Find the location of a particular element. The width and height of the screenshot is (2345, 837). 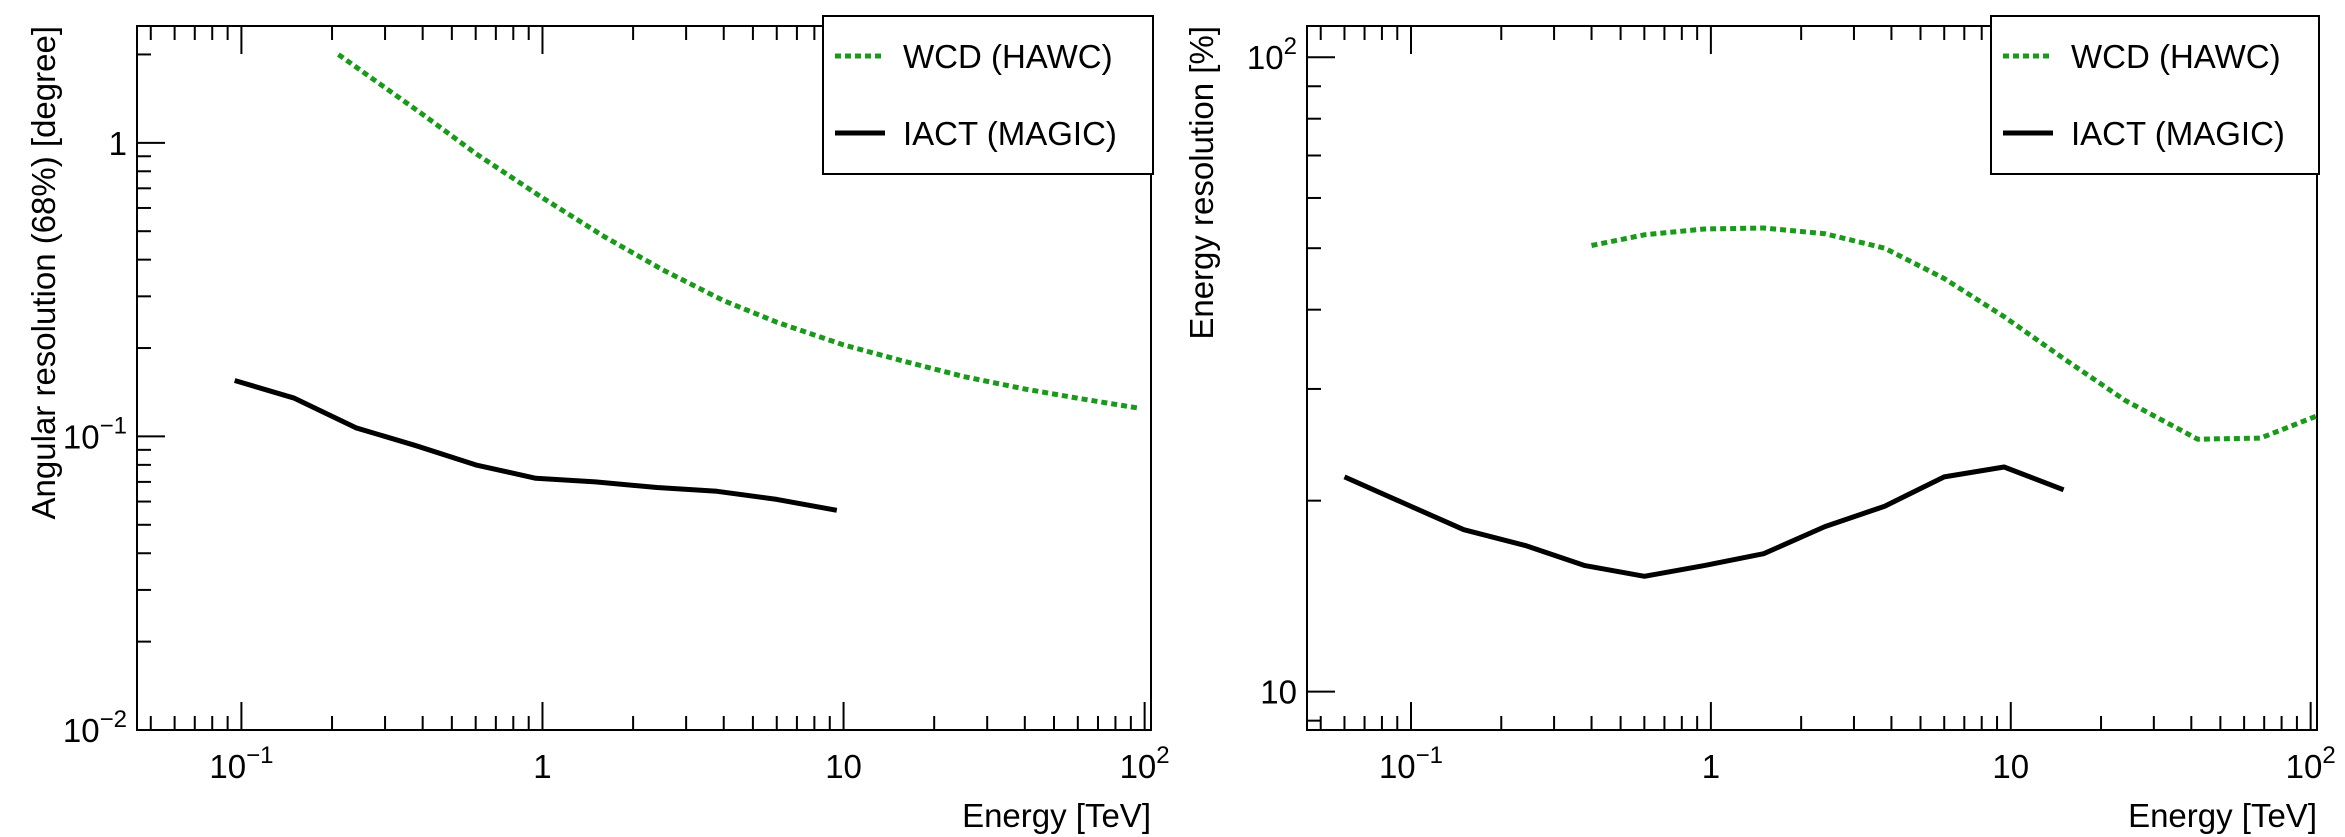

y-axis-title: Angular resolution (68%) [degree] is located at coordinates (43, 272).